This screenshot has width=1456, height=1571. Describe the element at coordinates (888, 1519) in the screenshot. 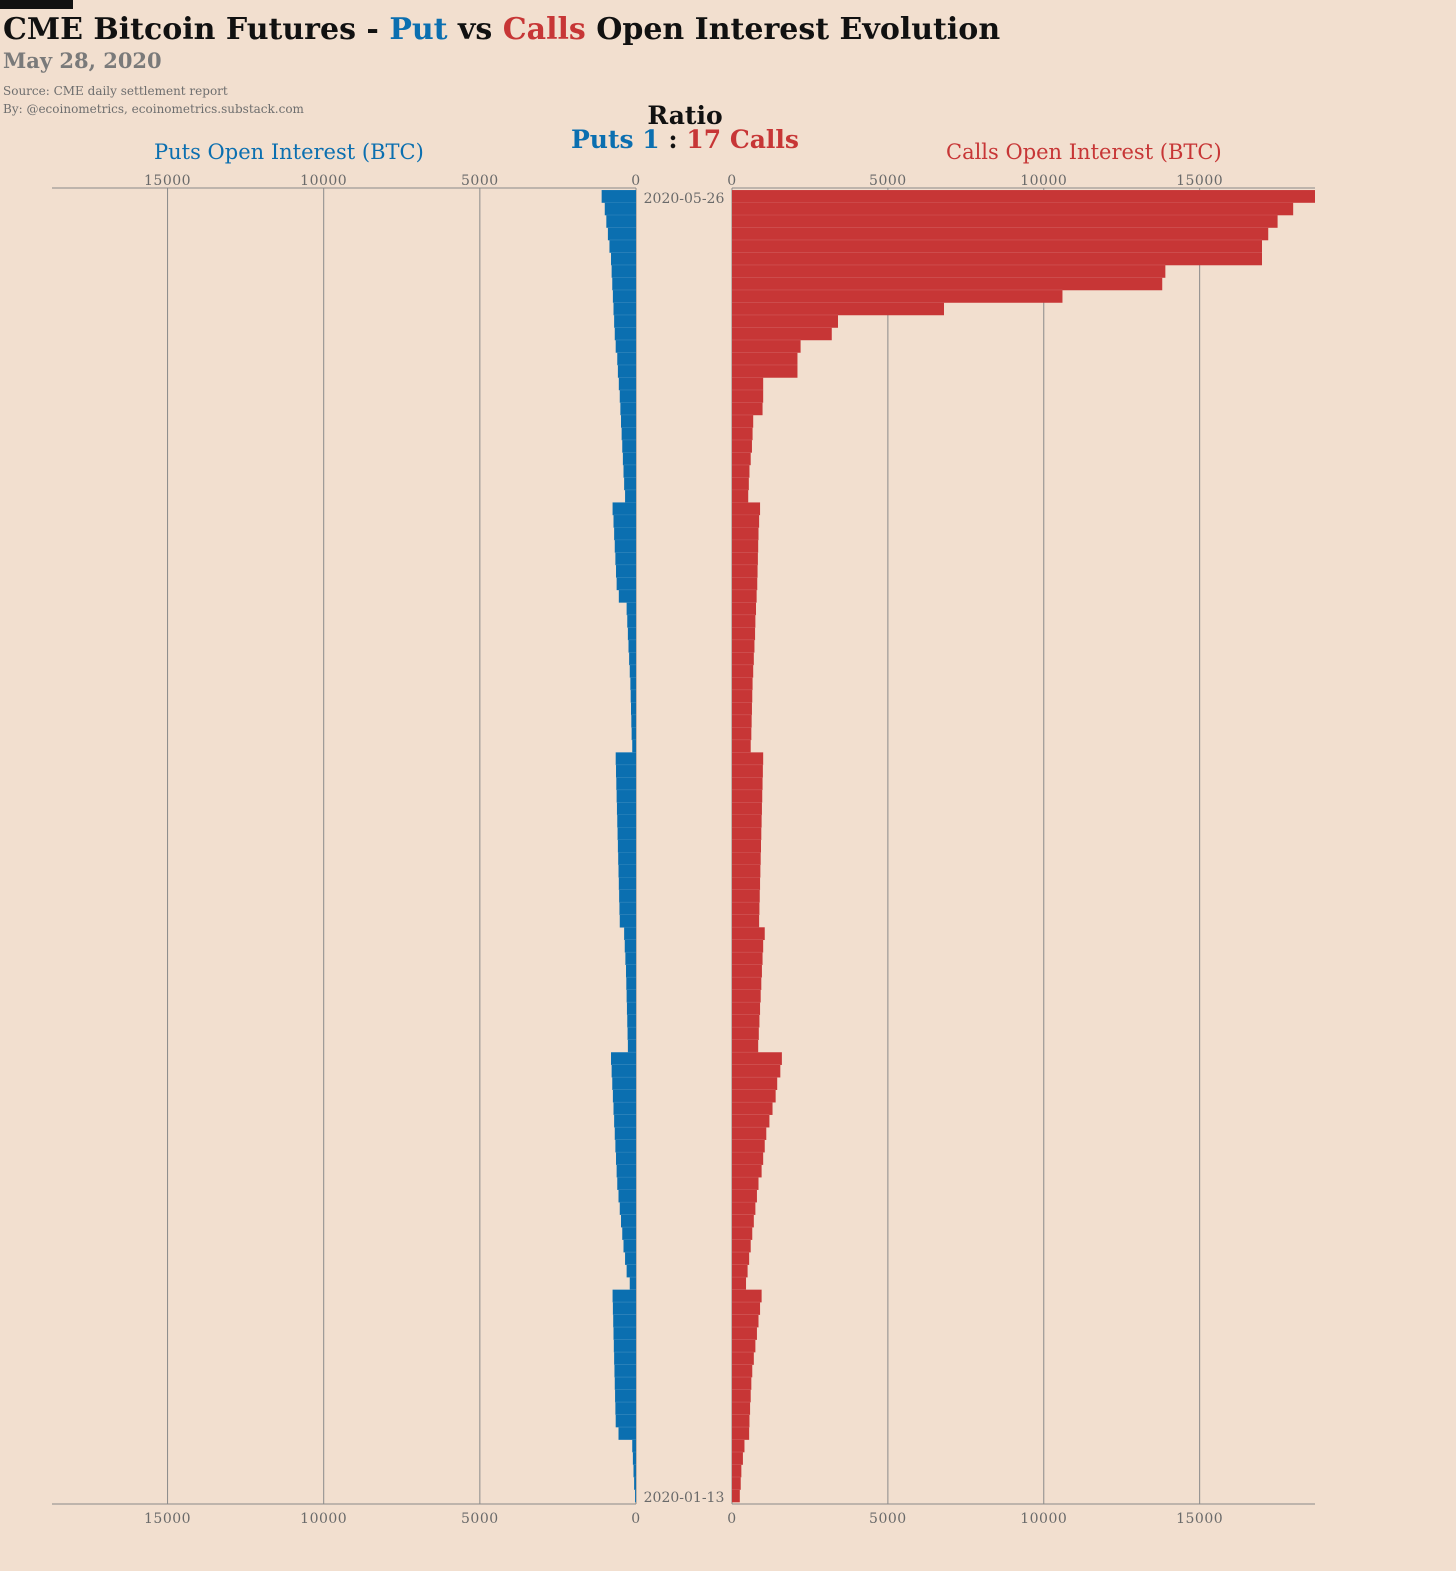

I see `calls-tick-label-bottom: 5000` at that location.